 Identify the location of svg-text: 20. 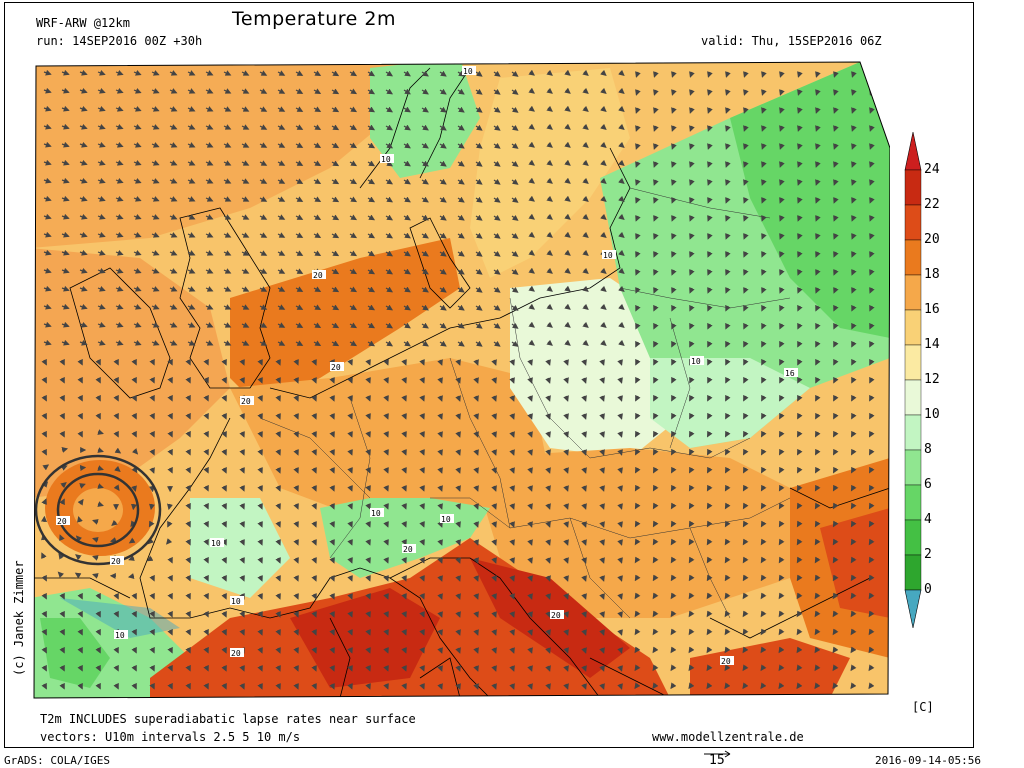
(62, 521).